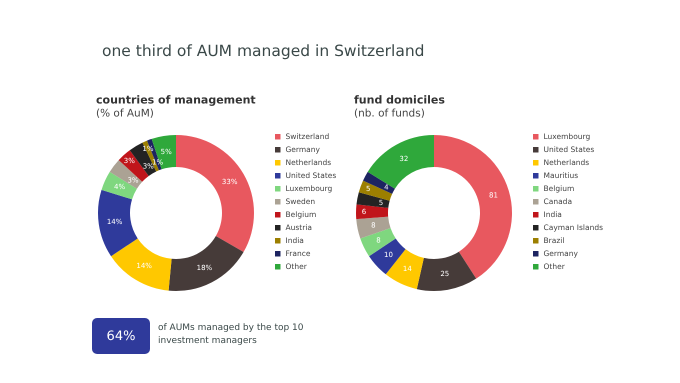  I want to click on text: one third of AUM managed in Switzerland, so click(263, 51).